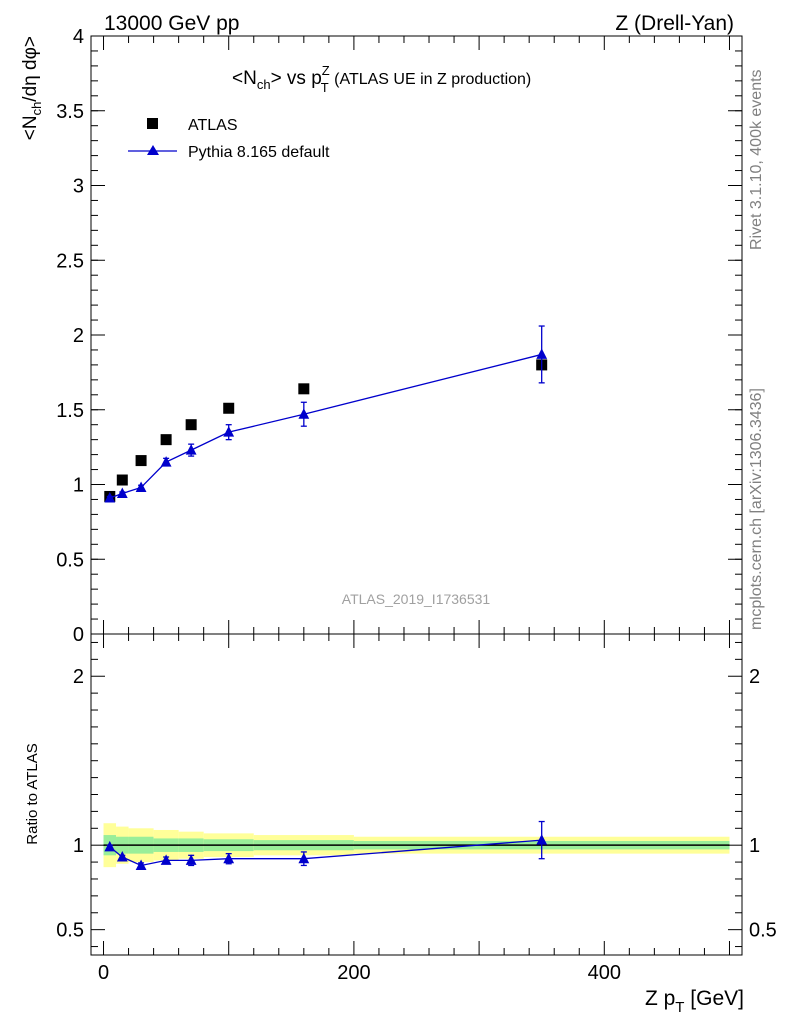 The width and height of the screenshot is (786, 1024). I want to click on legend-marker-pythia, so click(153, 150).